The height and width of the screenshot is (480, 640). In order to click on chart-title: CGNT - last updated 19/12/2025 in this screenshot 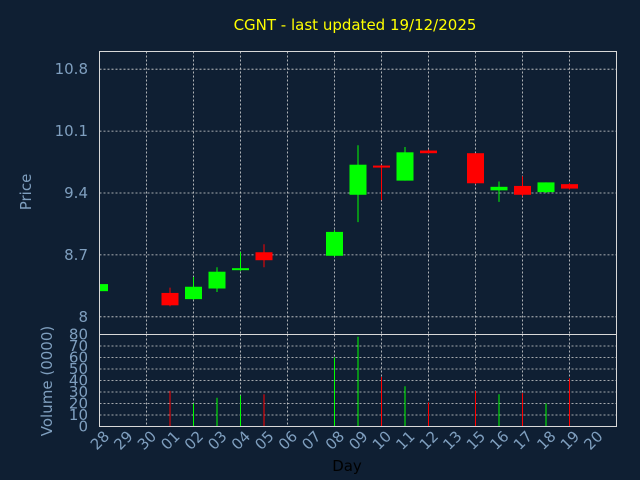, I will do `click(355, 25)`.